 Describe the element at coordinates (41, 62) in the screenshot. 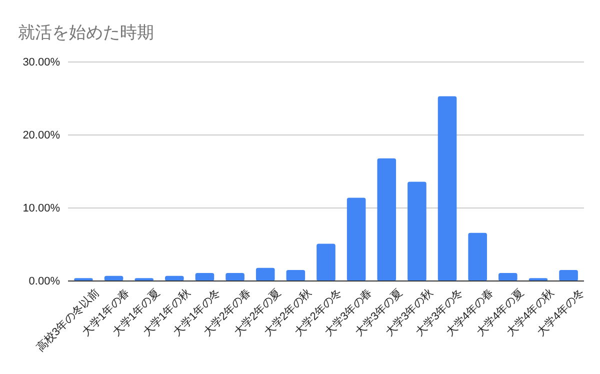

I see `y-tick-label: 30.00%` at that location.